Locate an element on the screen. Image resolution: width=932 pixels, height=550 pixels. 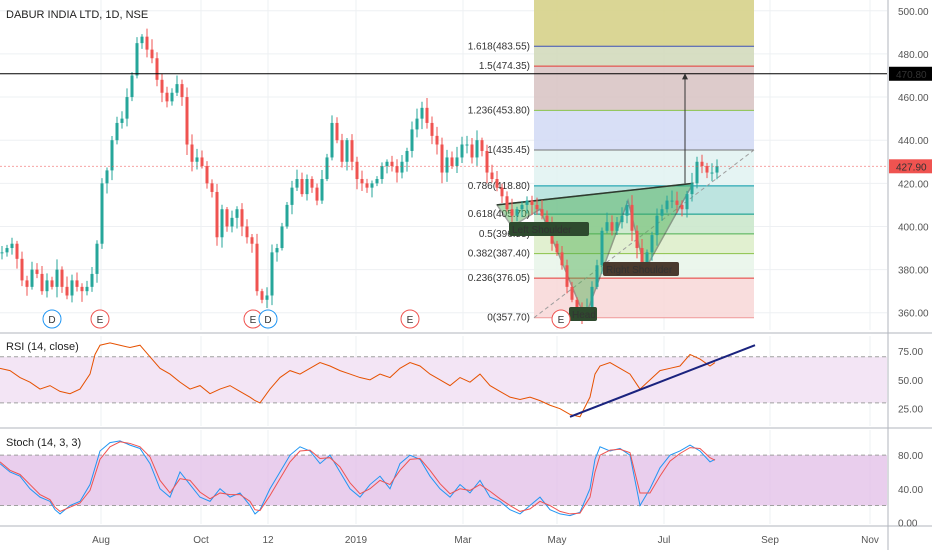
rsi-tick-label: 50.00 is located at coordinates (910, 381).